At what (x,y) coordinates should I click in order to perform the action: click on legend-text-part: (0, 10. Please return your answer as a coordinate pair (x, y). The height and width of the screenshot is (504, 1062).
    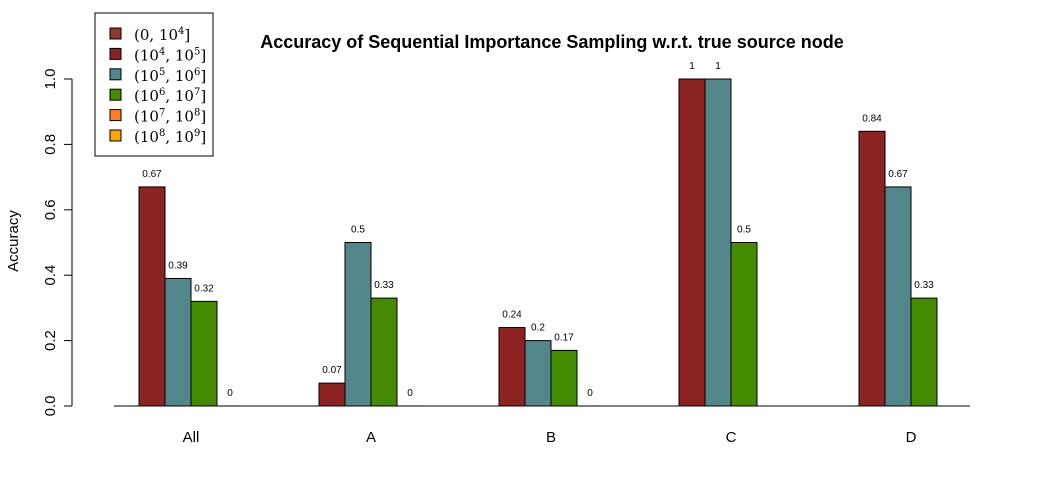
    Looking at the image, I should click on (156, 35).